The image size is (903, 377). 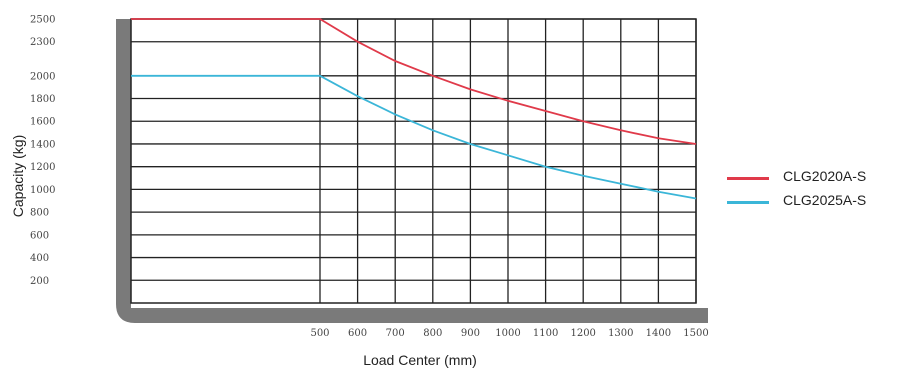 What do you see at coordinates (825, 200) in the screenshot?
I see `legend-label: CLG2025A-S` at bounding box center [825, 200].